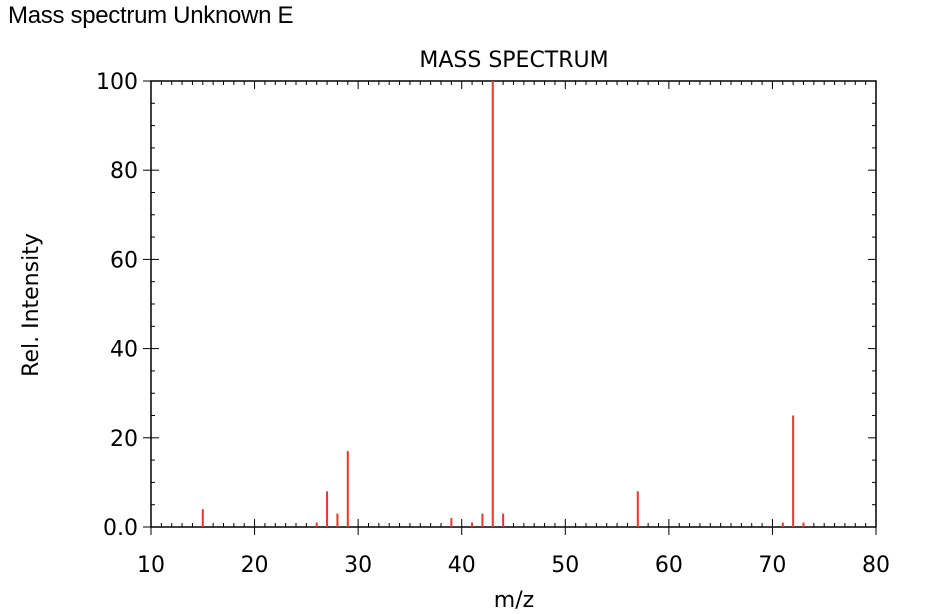  I want to click on x-tick-label: 40, so click(462, 565).